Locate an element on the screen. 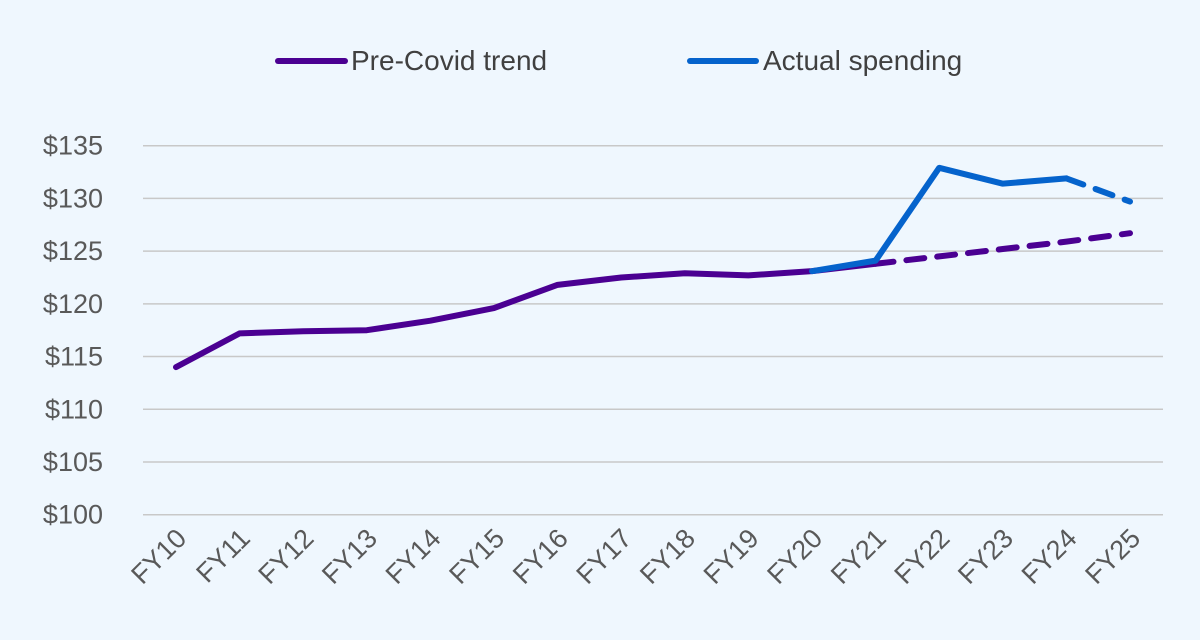 The image size is (1200, 640). x-tick-label: FY20 is located at coordinates (794, 556).